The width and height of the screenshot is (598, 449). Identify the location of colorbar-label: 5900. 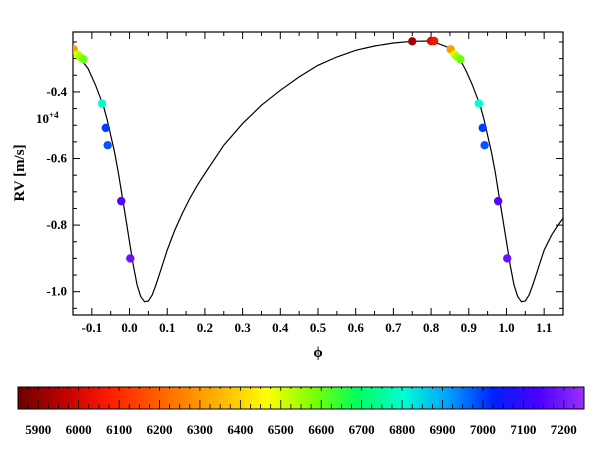
(38, 429).